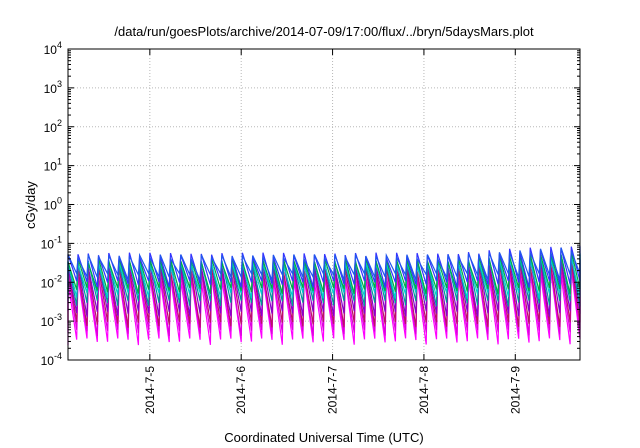 The image size is (640, 448). What do you see at coordinates (51, 281) in the screenshot?
I see `y-tick-label: 10⁻²` at bounding box center [51, 281].